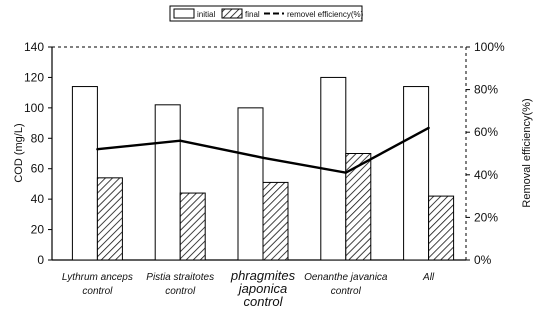  I want to click on x-category-label: All, so click(428, 277).